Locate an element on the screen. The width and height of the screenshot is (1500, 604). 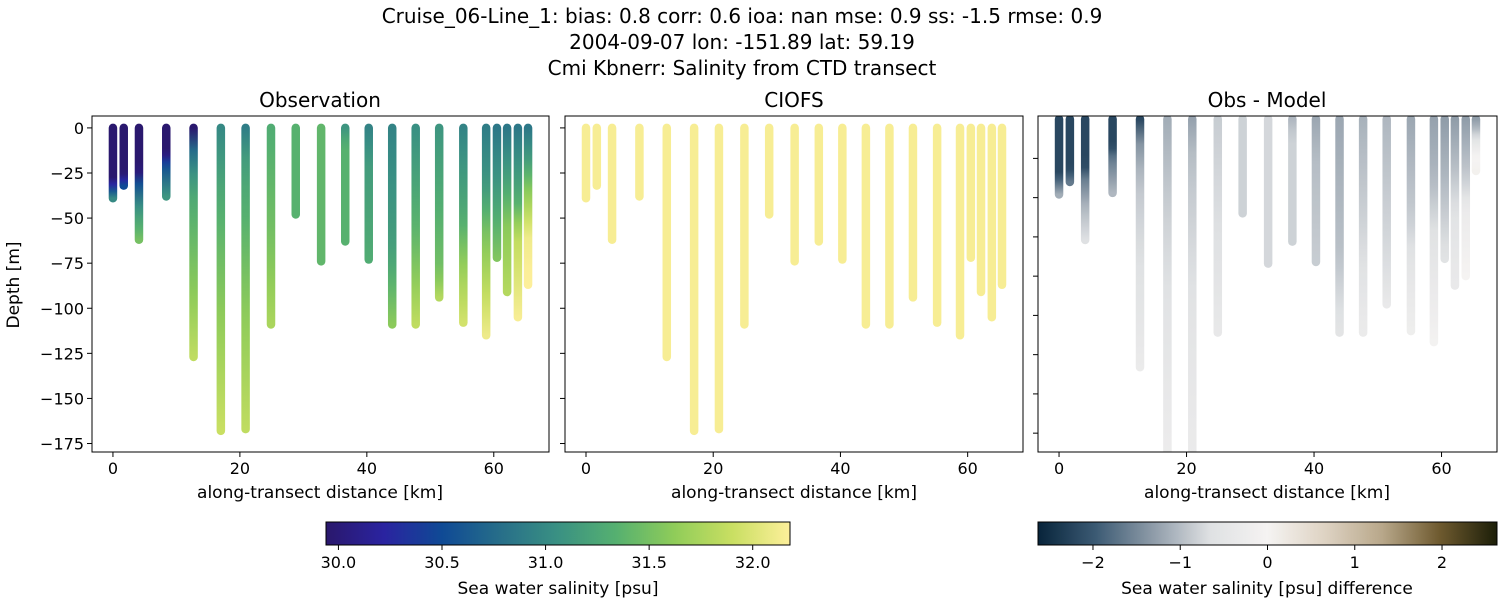
difference-colorbar is located at coordinates (1267, 533).